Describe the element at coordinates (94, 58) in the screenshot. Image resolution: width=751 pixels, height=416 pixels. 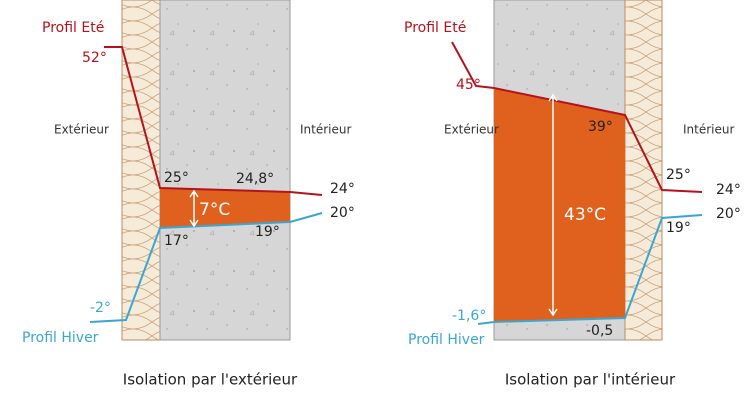
I see `temp: 52°` at that location.